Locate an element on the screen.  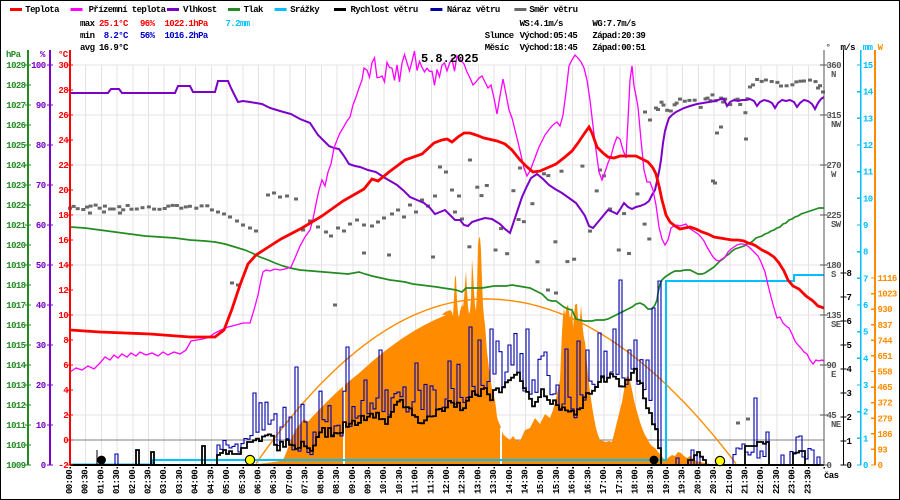
svg-text: WG:7.7m/s is located at coordinates (613, 24).